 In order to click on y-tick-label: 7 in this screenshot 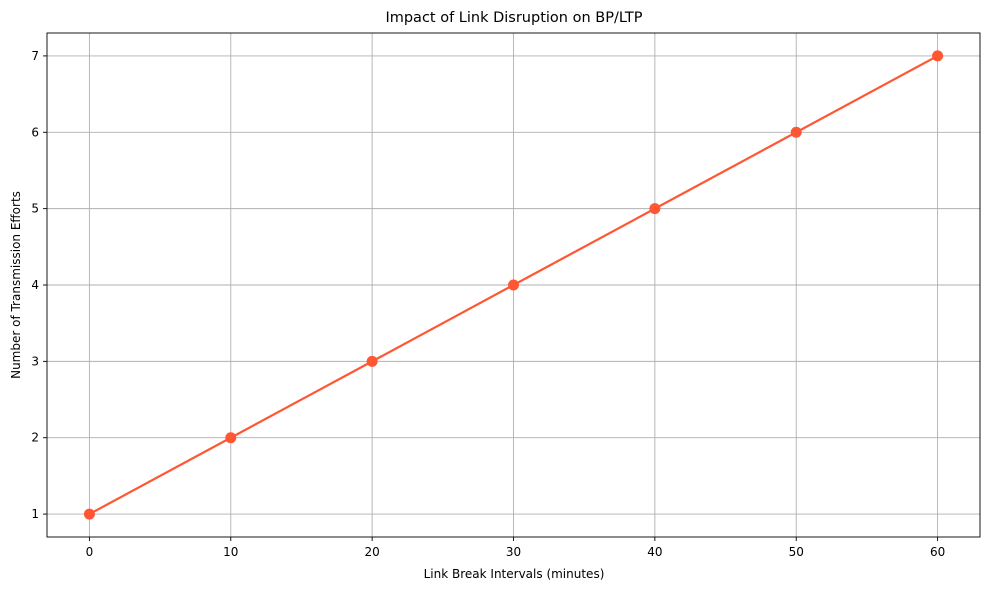, I will do `click(35, 56)`.